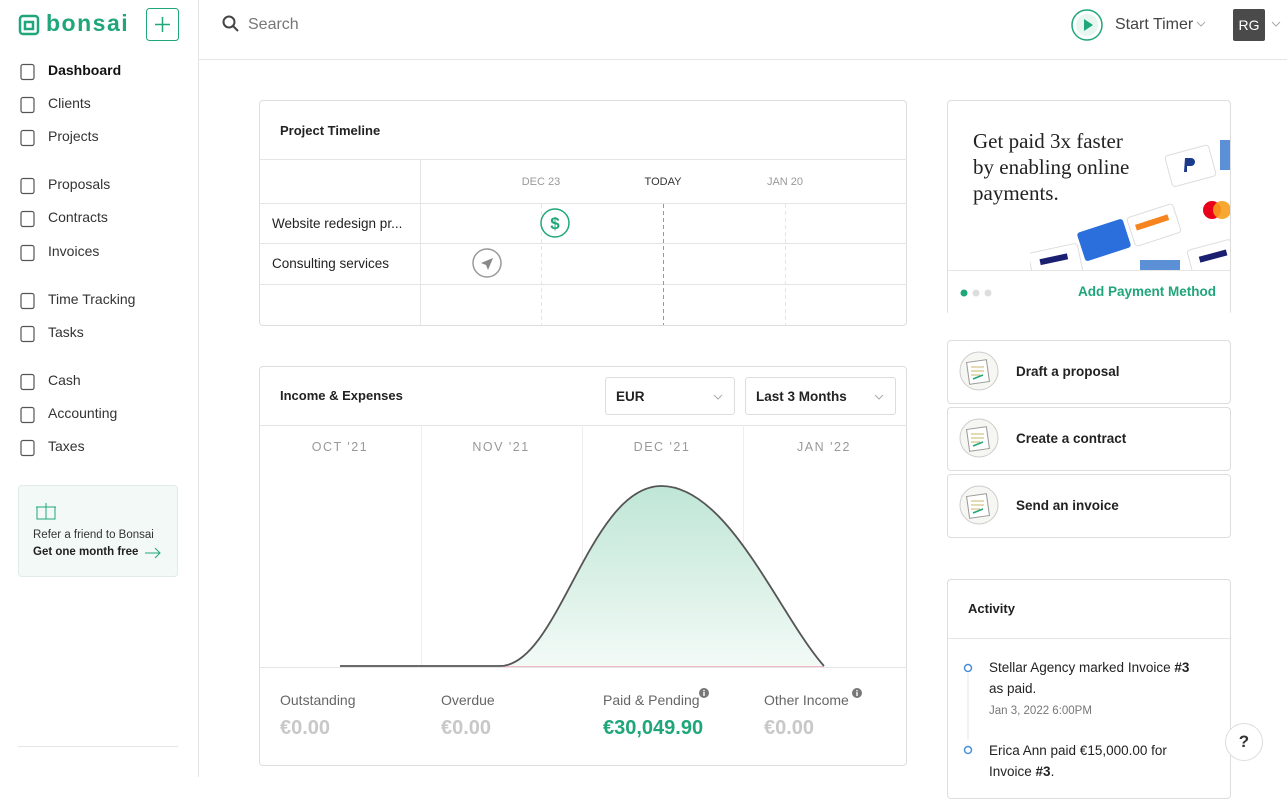  Describe the element at coordinates (630, 396) in the screenshot. I see `currency-value: EUR` at that location.